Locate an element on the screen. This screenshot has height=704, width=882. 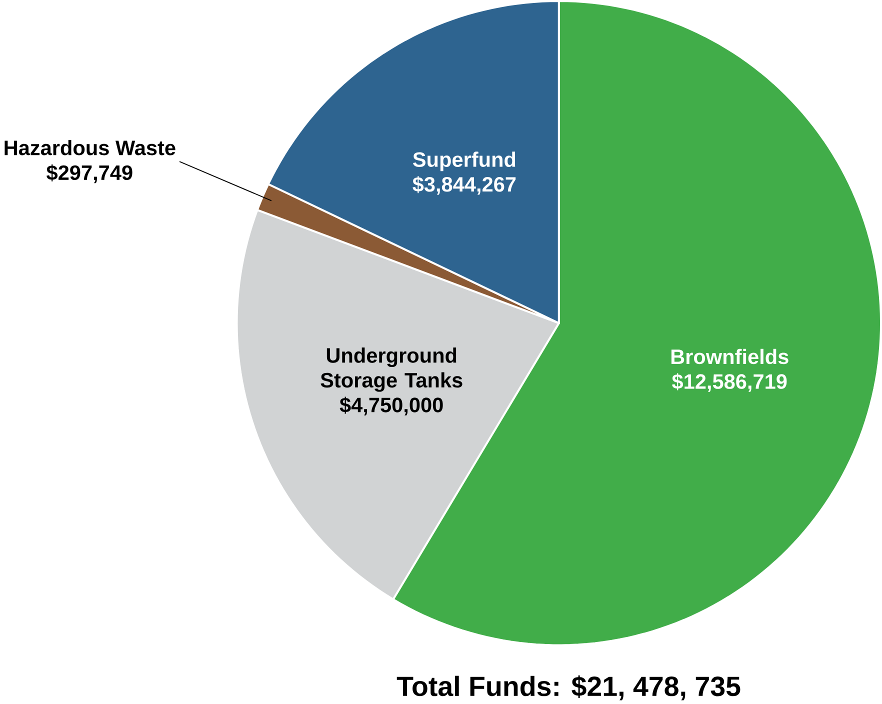
data-label: $3,844,267 is located at coordinates (464, 185).